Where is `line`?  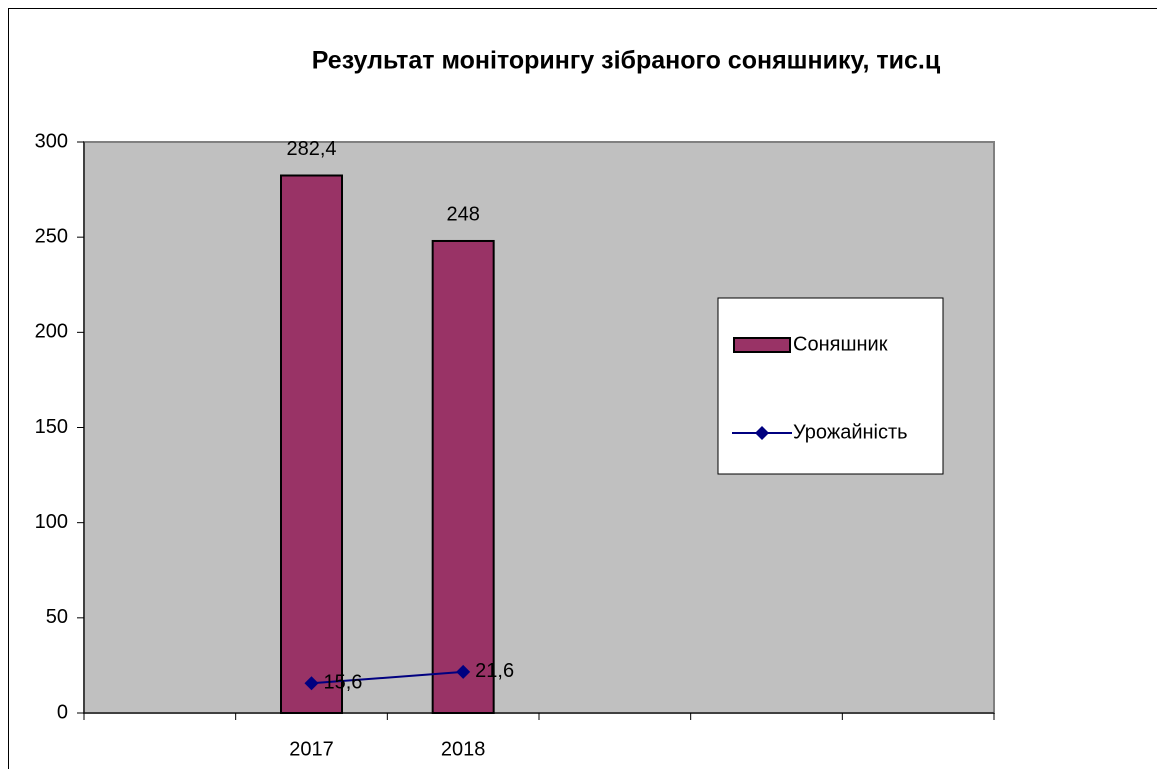
line is located at coordinates (387, 677).